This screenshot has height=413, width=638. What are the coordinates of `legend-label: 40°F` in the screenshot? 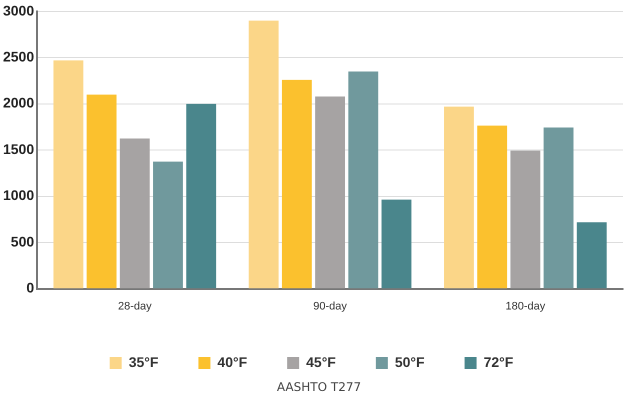 It's located at (232, 362).